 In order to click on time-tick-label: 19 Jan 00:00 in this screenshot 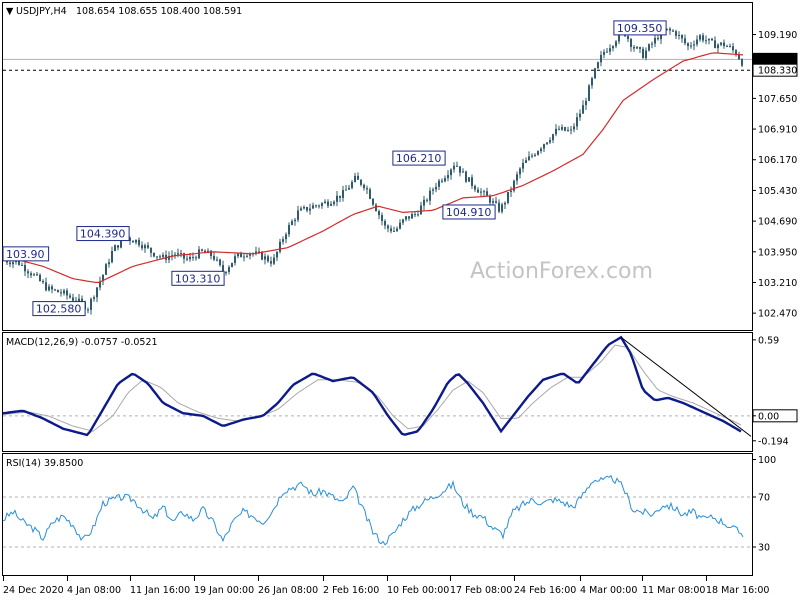, I will do `click(224, 590)`.